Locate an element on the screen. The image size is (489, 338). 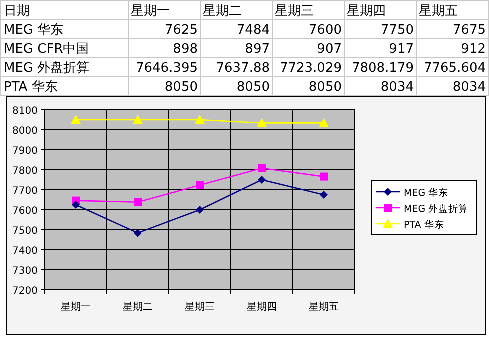
data-label: 7484 is located at coordinates (253, 30).